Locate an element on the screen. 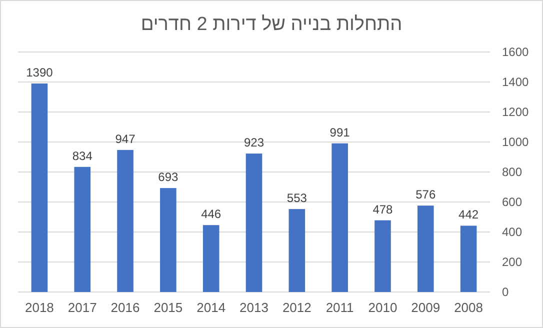 The image size is (543, 328). x-tick-label: 2014 is located at coordinates (211, 307).